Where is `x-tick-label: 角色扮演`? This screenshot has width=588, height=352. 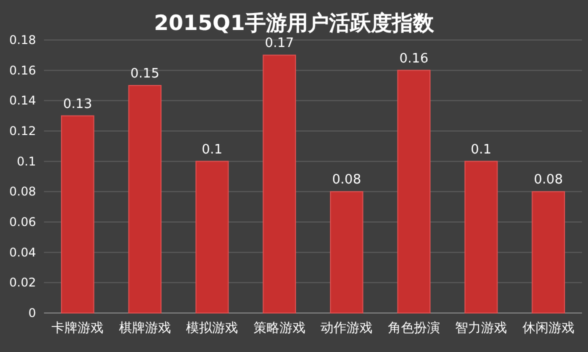
x-tick-label: 角色扮演 is located at coordinates (414, 328).